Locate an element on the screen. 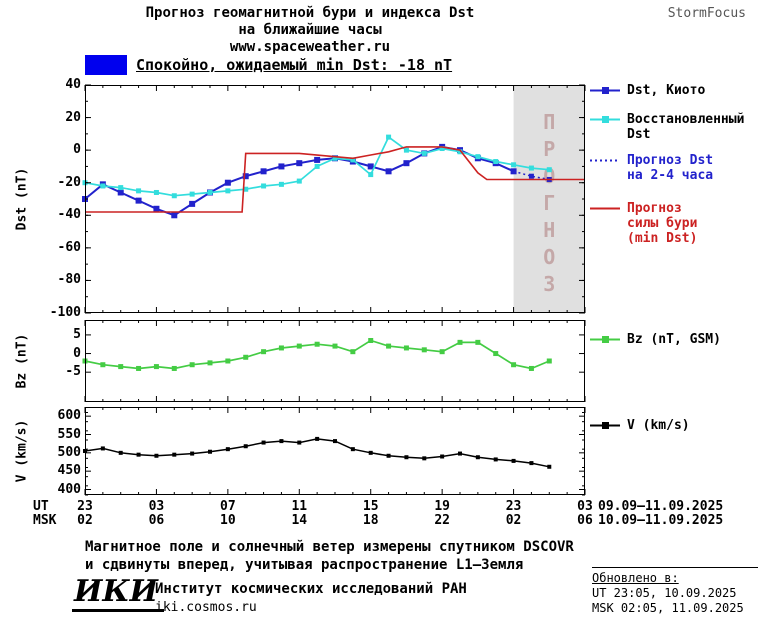 This screenshot has height=620, width=760. legend-label-dst-restored: Восстановленный Dst is located at coordinates (686, 127).